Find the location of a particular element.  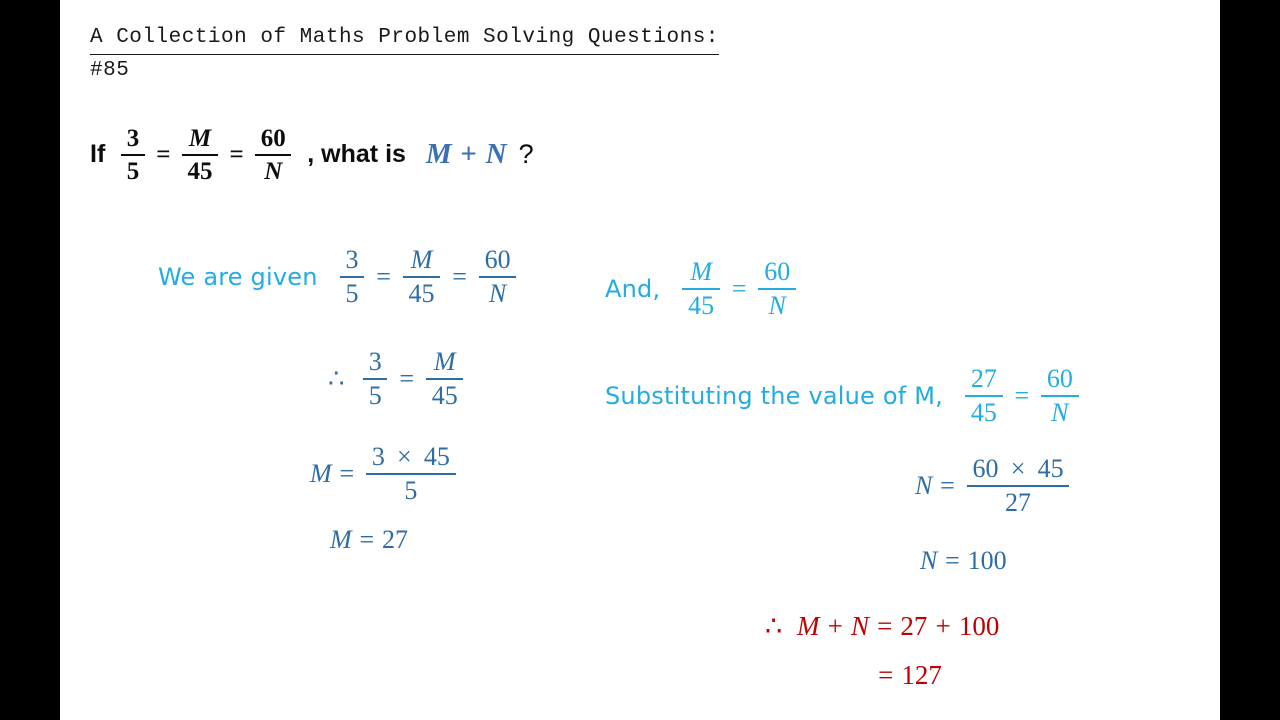

step-m-expression: M = 3 × 45 5 is located at coordinates (385, 473).